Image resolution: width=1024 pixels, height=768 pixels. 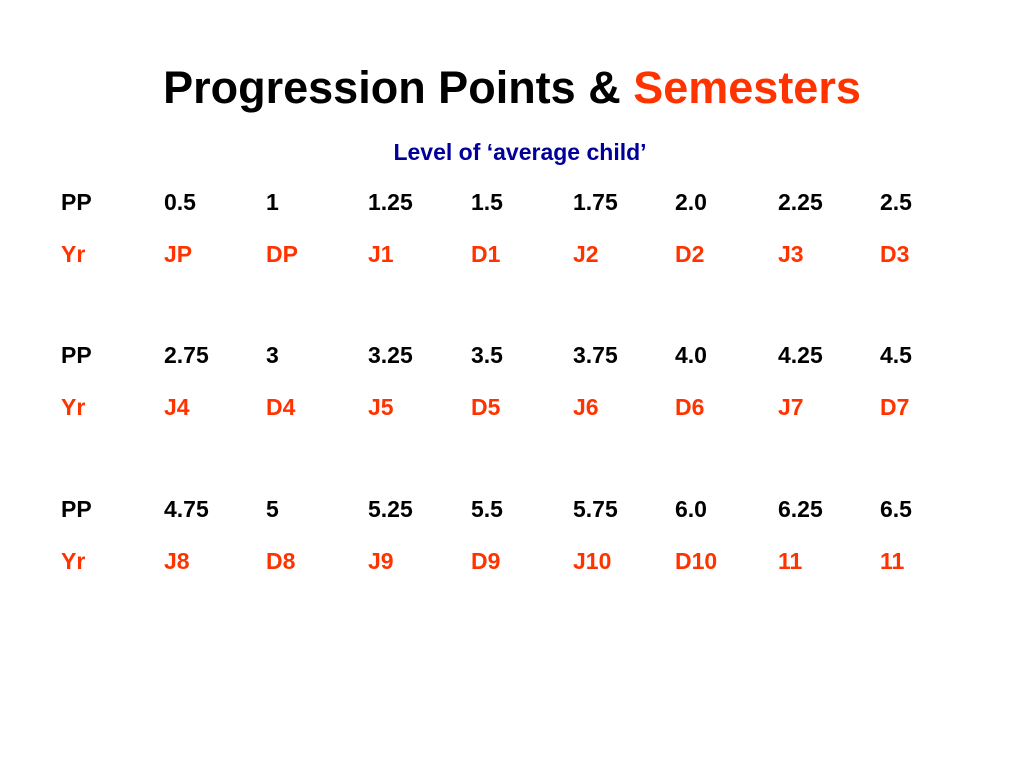 What do you see at coordinates (487, 509) in the screenshot?
I see `pp-value: 5.5` at bounding box center [487, 509].